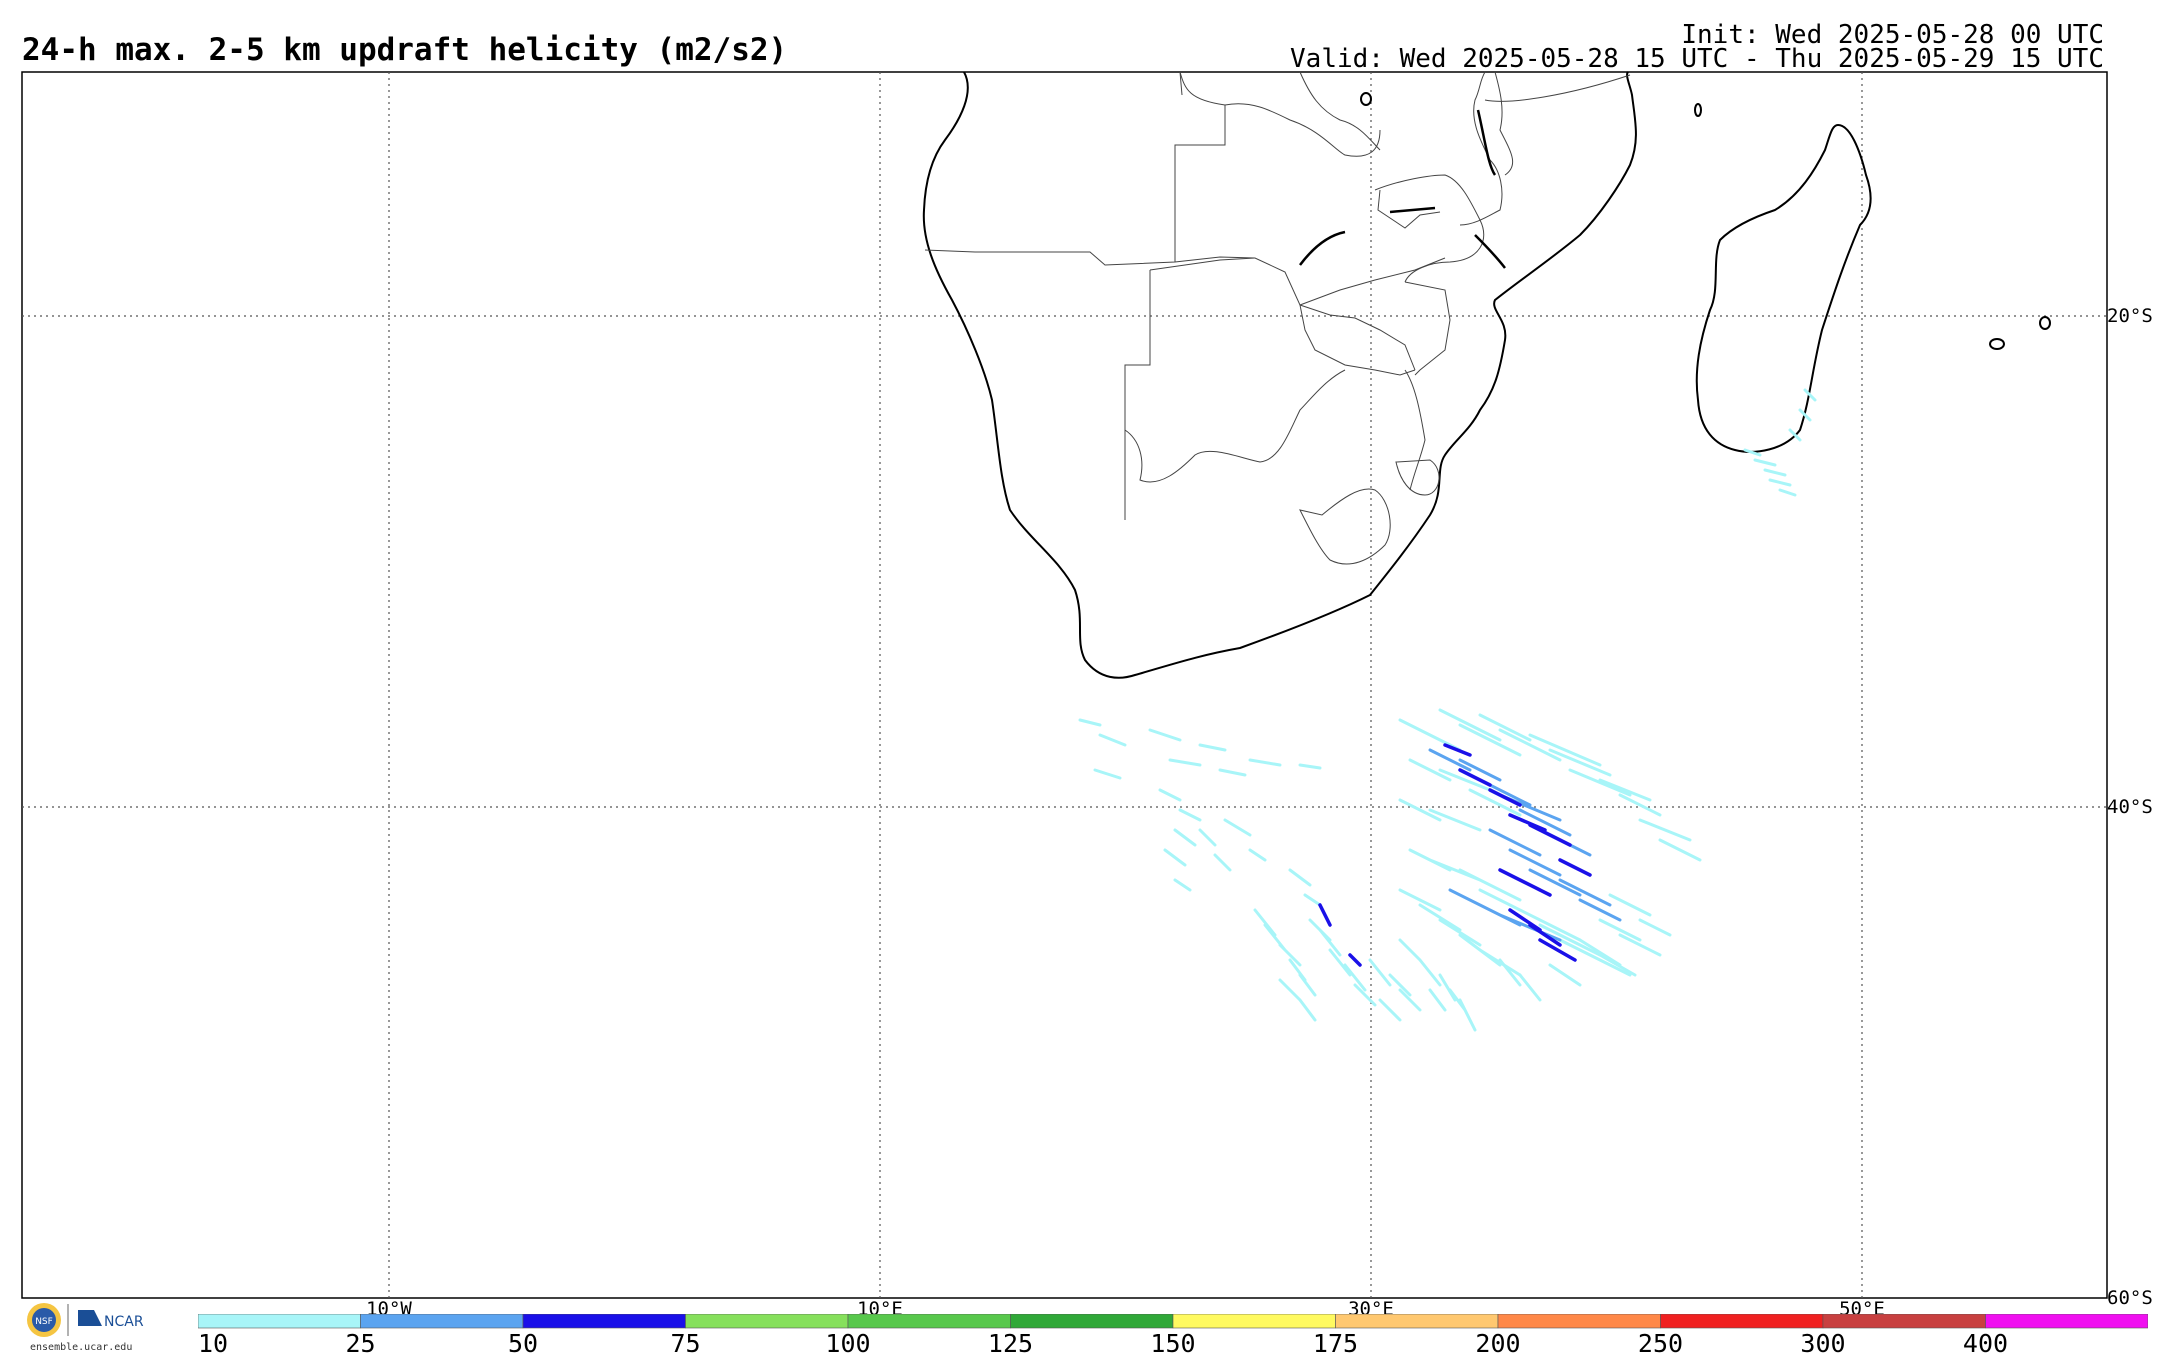 This screenshot has width=2160, height=1358. I want to click on colorbar-label: 250, so click(1660, 1341).